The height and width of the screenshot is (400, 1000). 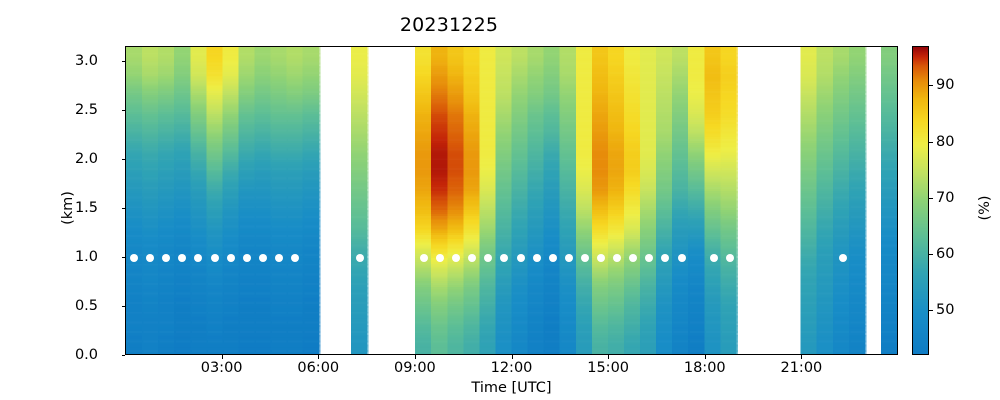 I want to click on x-axis-tick-label: 09:00, so click(x=414, y=368).